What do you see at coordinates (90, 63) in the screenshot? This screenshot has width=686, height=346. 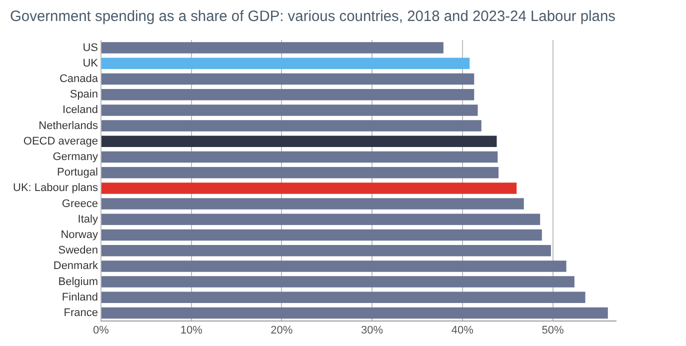 I see `y-tick-label: UK` at bounding box center [90, 63].